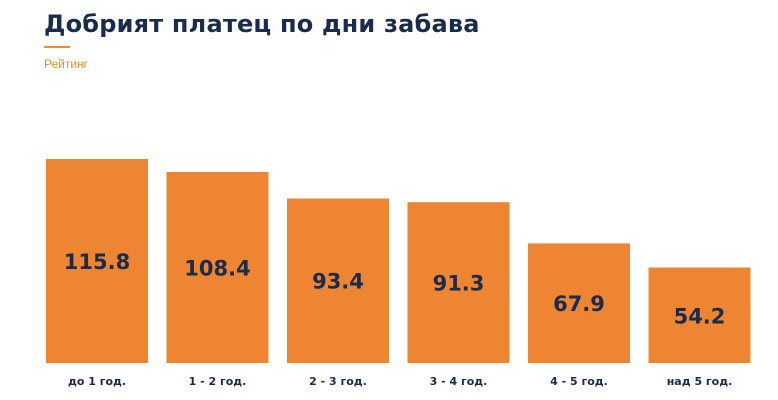  Describe the element at coordinates (579, 381) in the screenshot. I see `x-tick-label-5: 4 - 5 год.` at that location.